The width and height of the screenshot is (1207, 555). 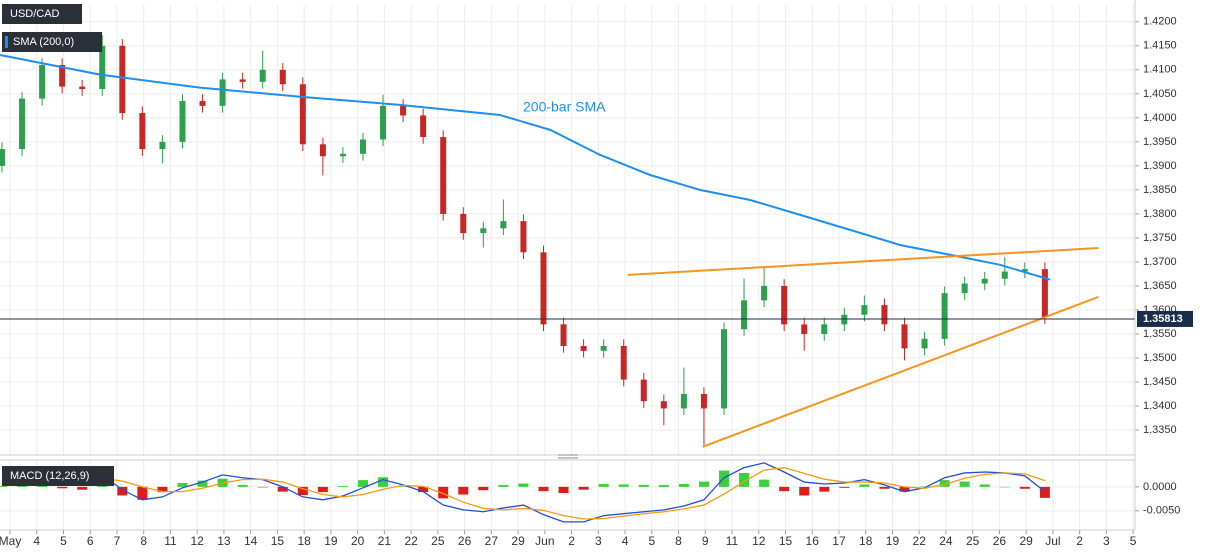 What do you see at coordinates (1160, 70) in the screenshot?
I see `y-tick-label: 1.4100` at bounding box center [1160, 70].